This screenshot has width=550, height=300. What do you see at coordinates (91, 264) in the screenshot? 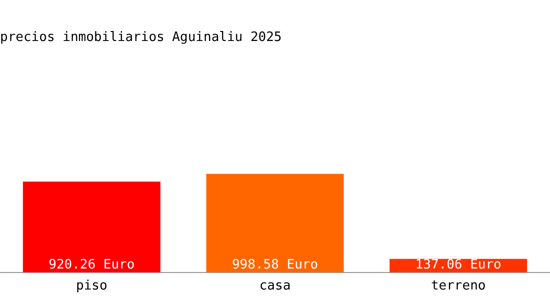
I see `data-label: 920.26 Euro` at bounding box center [91, 264].